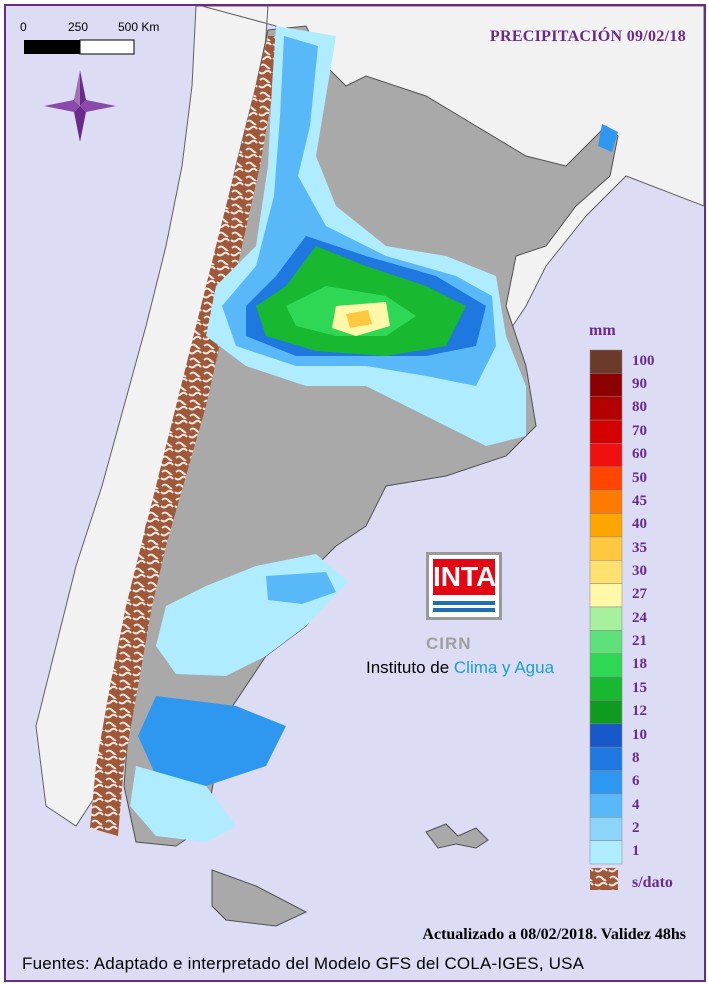 The width and height of the screenshot is (708, 984). Describe the element at coordinates (639, 594) in the screenshot. I see `legend-label-27: 27` at that location.